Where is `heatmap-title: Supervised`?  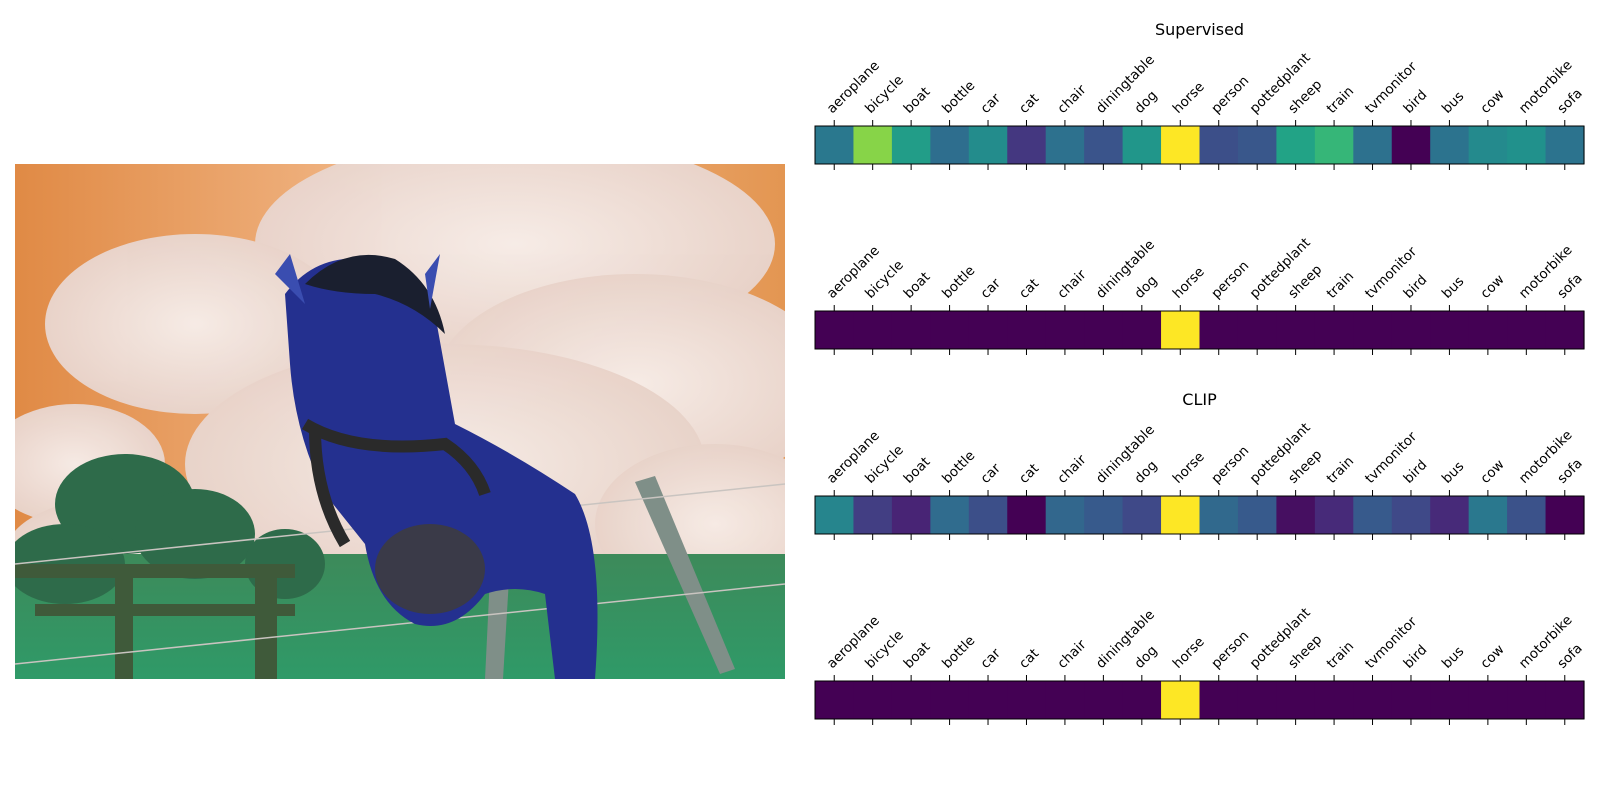 heatmap-title: Supervised is located at coordinates (1199, 29).